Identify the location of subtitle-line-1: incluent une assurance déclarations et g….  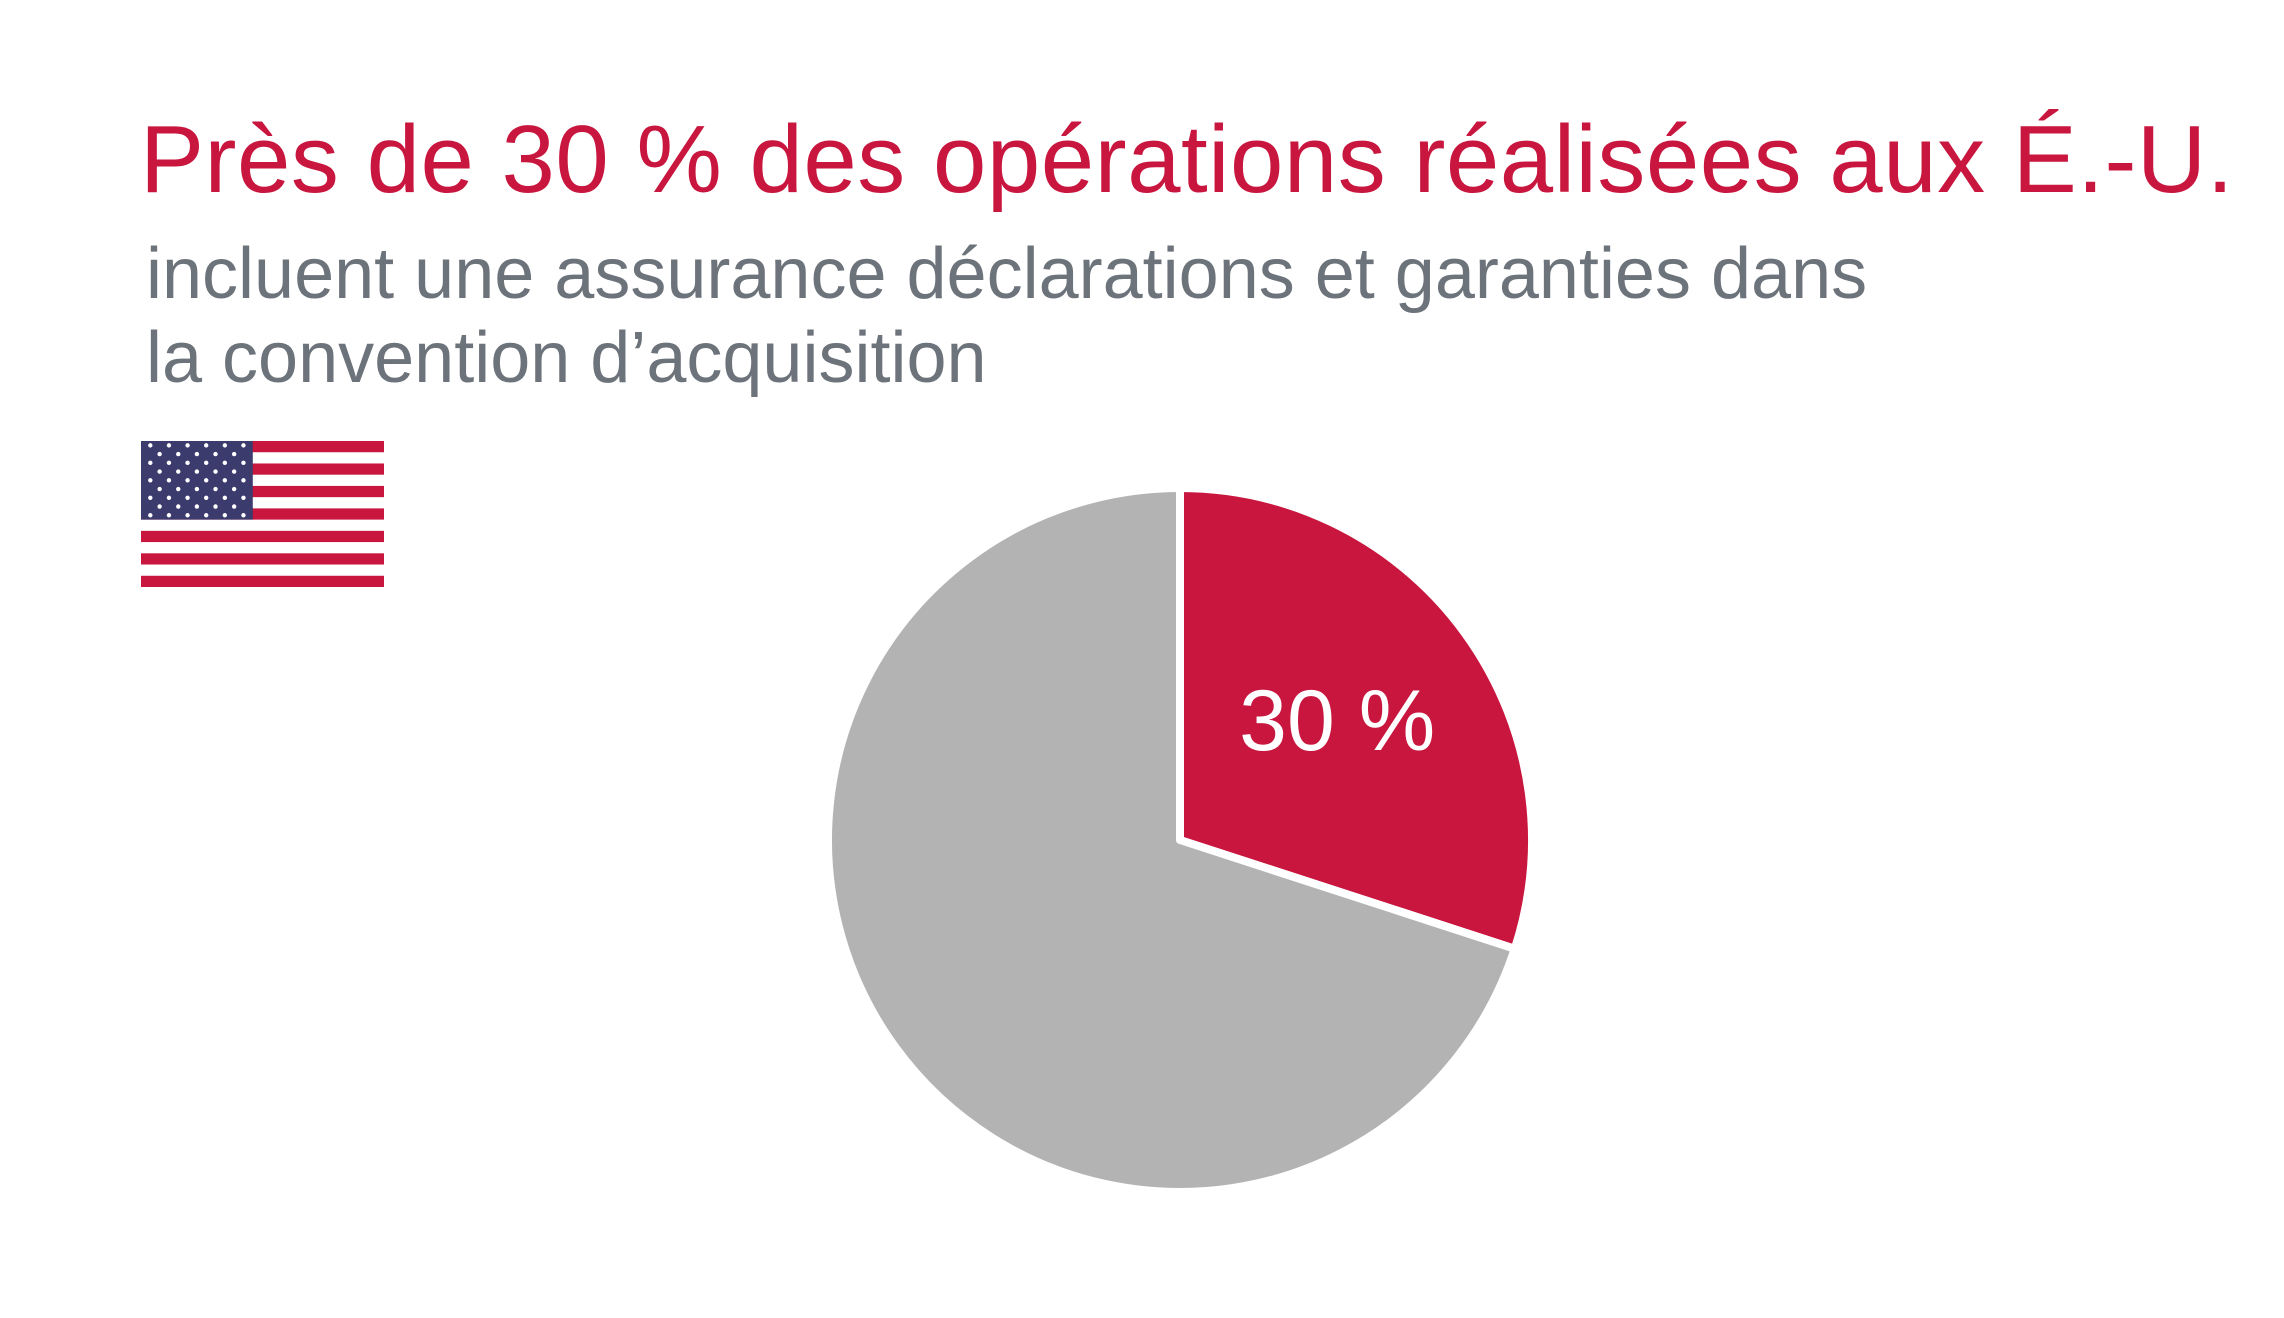
(1007, 274).